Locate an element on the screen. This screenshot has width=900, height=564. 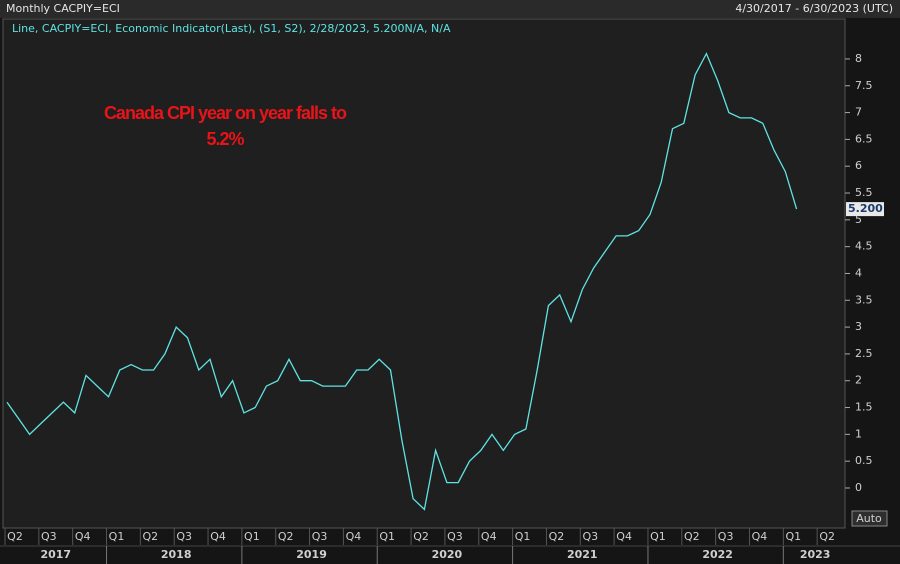
year-label: 2018 is located at coordinates (176, 554).